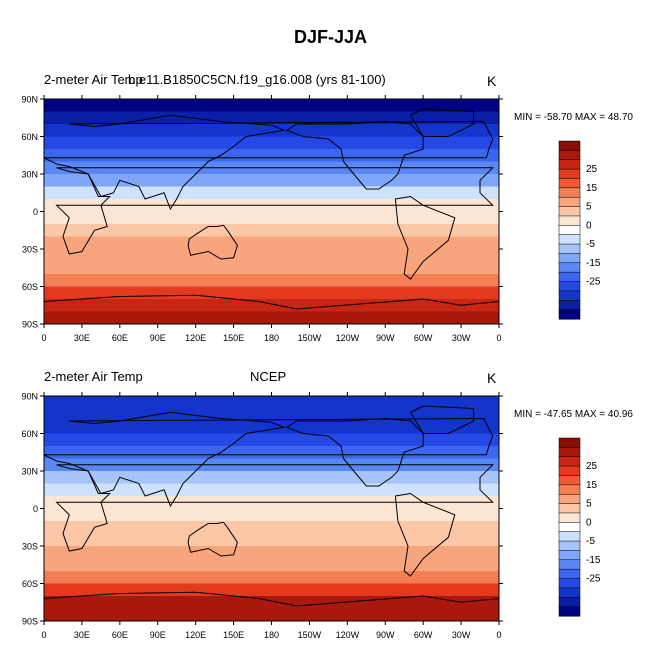 This screenshot has height=665, width=661. What do you see at coordinates (461, 635) in the screenshot?
I see `x-tick-label: 30W` at bounding box center [461, 635].